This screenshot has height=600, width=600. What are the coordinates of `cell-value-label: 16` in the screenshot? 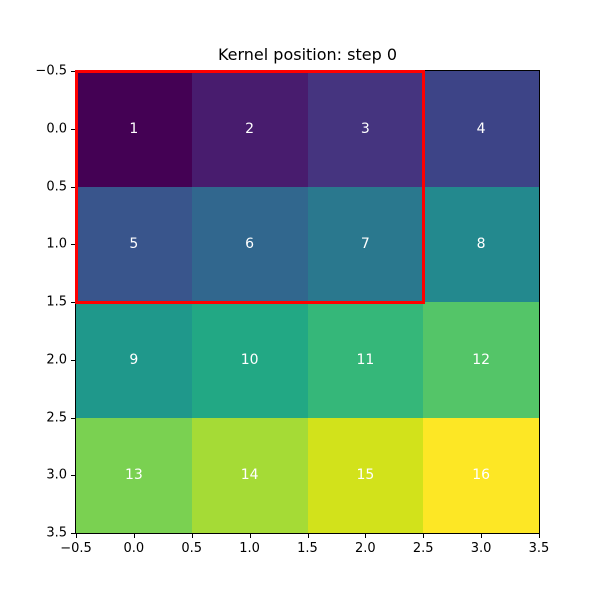 It's located at (481, 475).